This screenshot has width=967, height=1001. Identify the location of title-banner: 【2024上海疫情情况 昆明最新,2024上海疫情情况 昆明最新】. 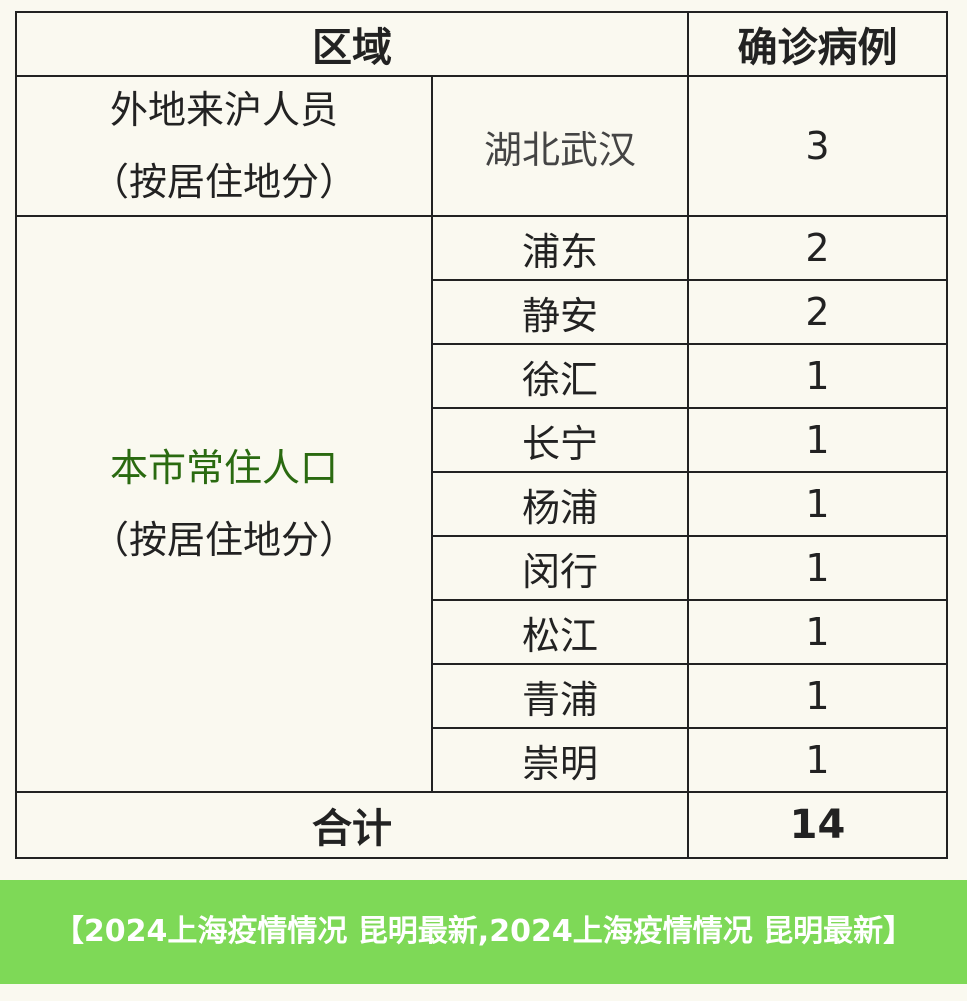
(483, 932).